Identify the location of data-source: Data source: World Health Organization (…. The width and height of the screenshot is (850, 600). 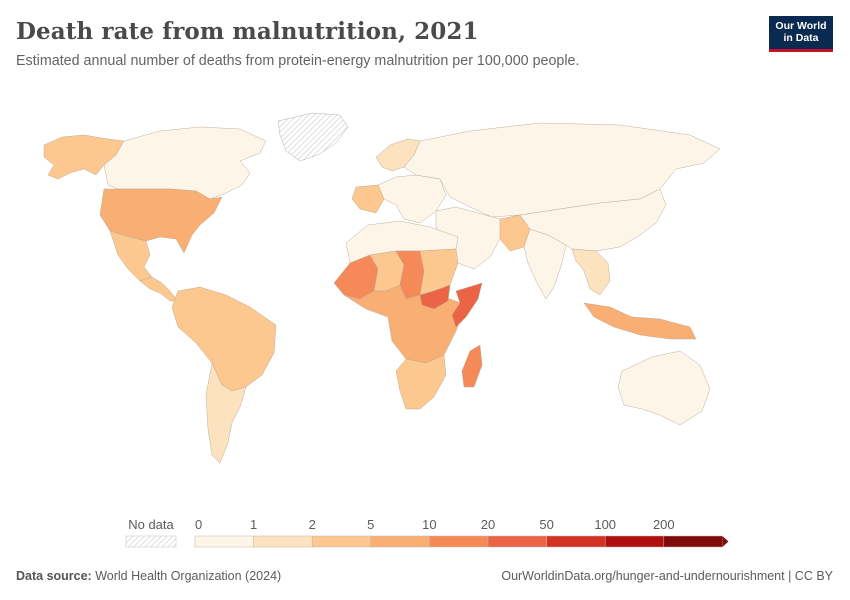
(148, 576).